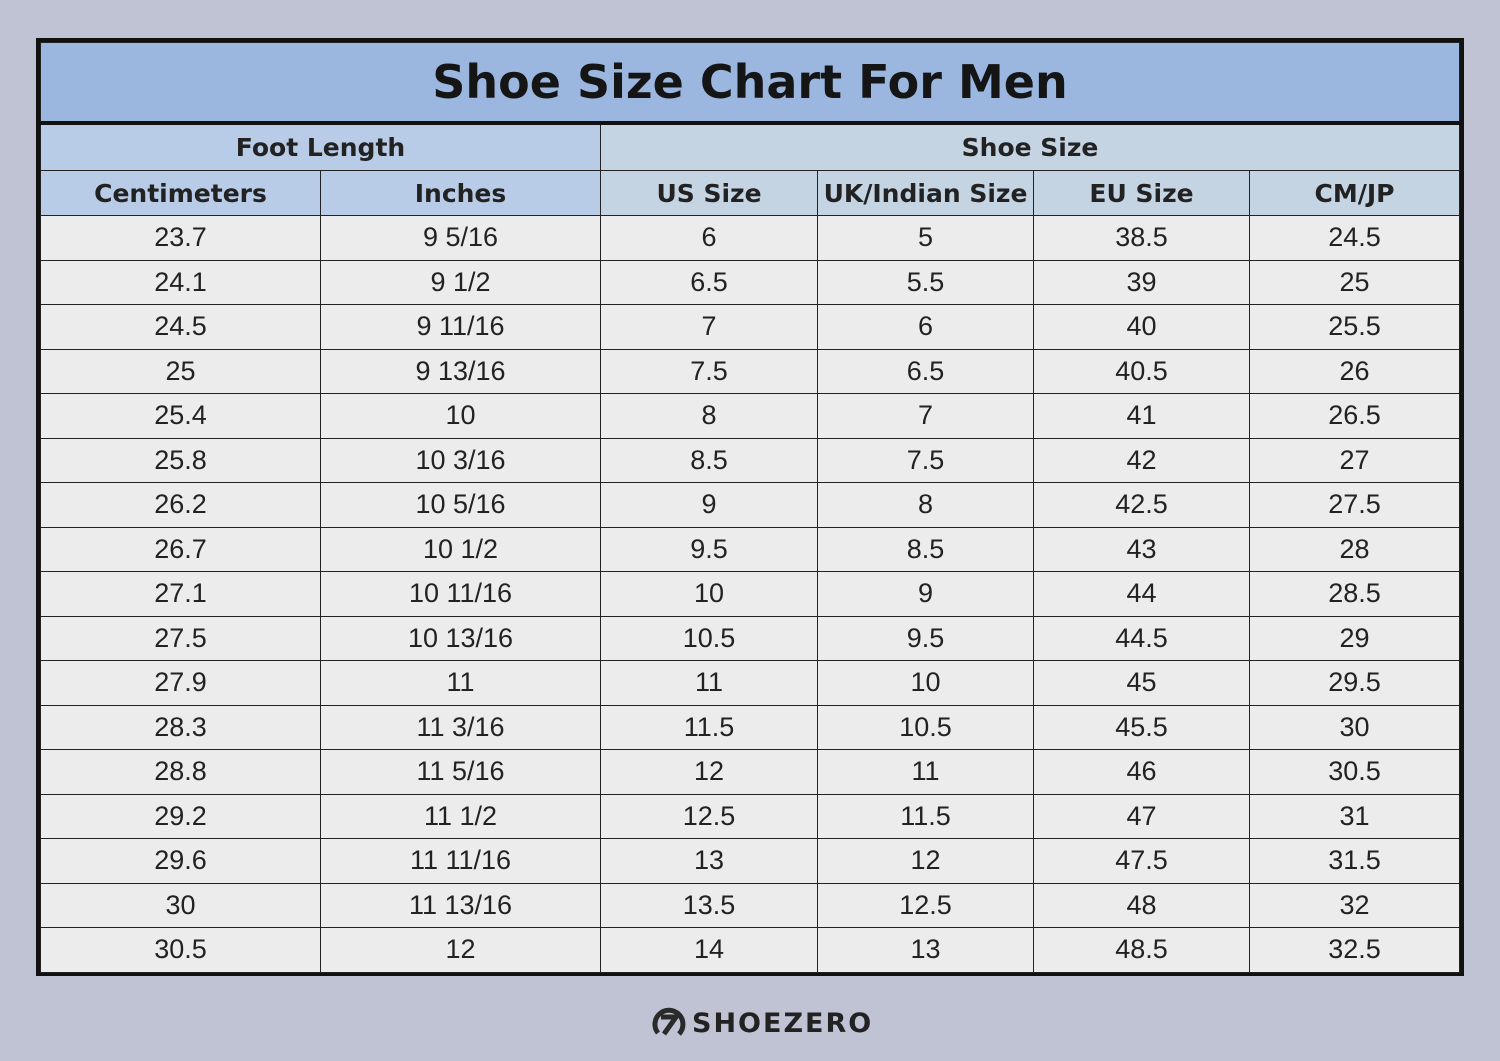 The width and height of the screenshot is (1500, 1061). Describe the element at coordinates (750, 816) in the screenshot. I see `table-row: 29.2 11 1/2 12.5 11.5 47 31` at that location.